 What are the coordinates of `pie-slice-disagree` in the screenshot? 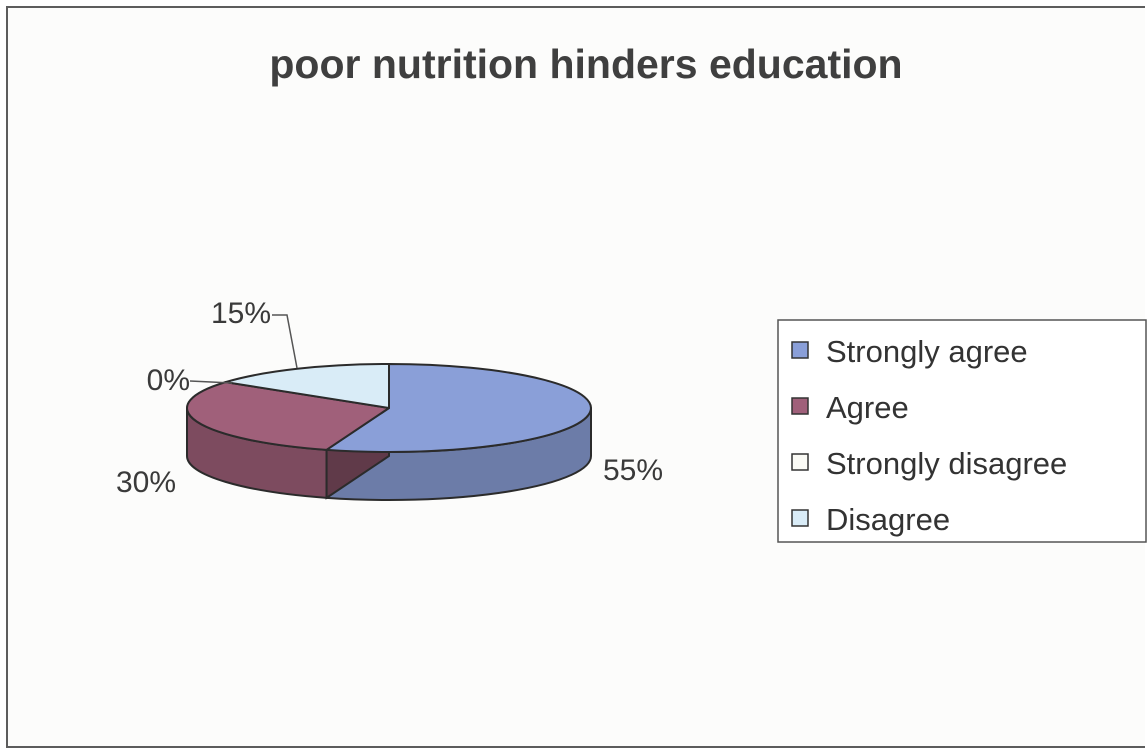 It's located at (307, 386).